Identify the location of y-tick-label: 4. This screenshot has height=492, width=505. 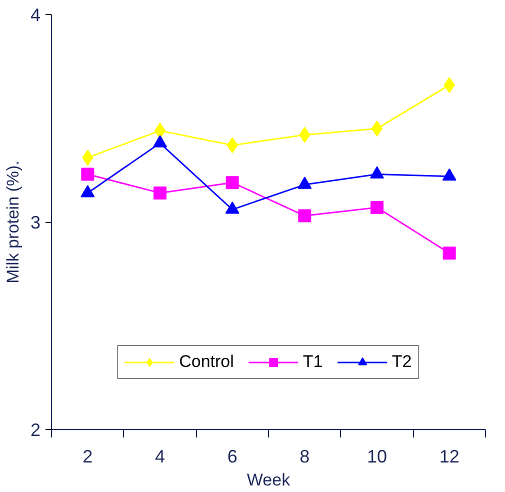
(35, 15).